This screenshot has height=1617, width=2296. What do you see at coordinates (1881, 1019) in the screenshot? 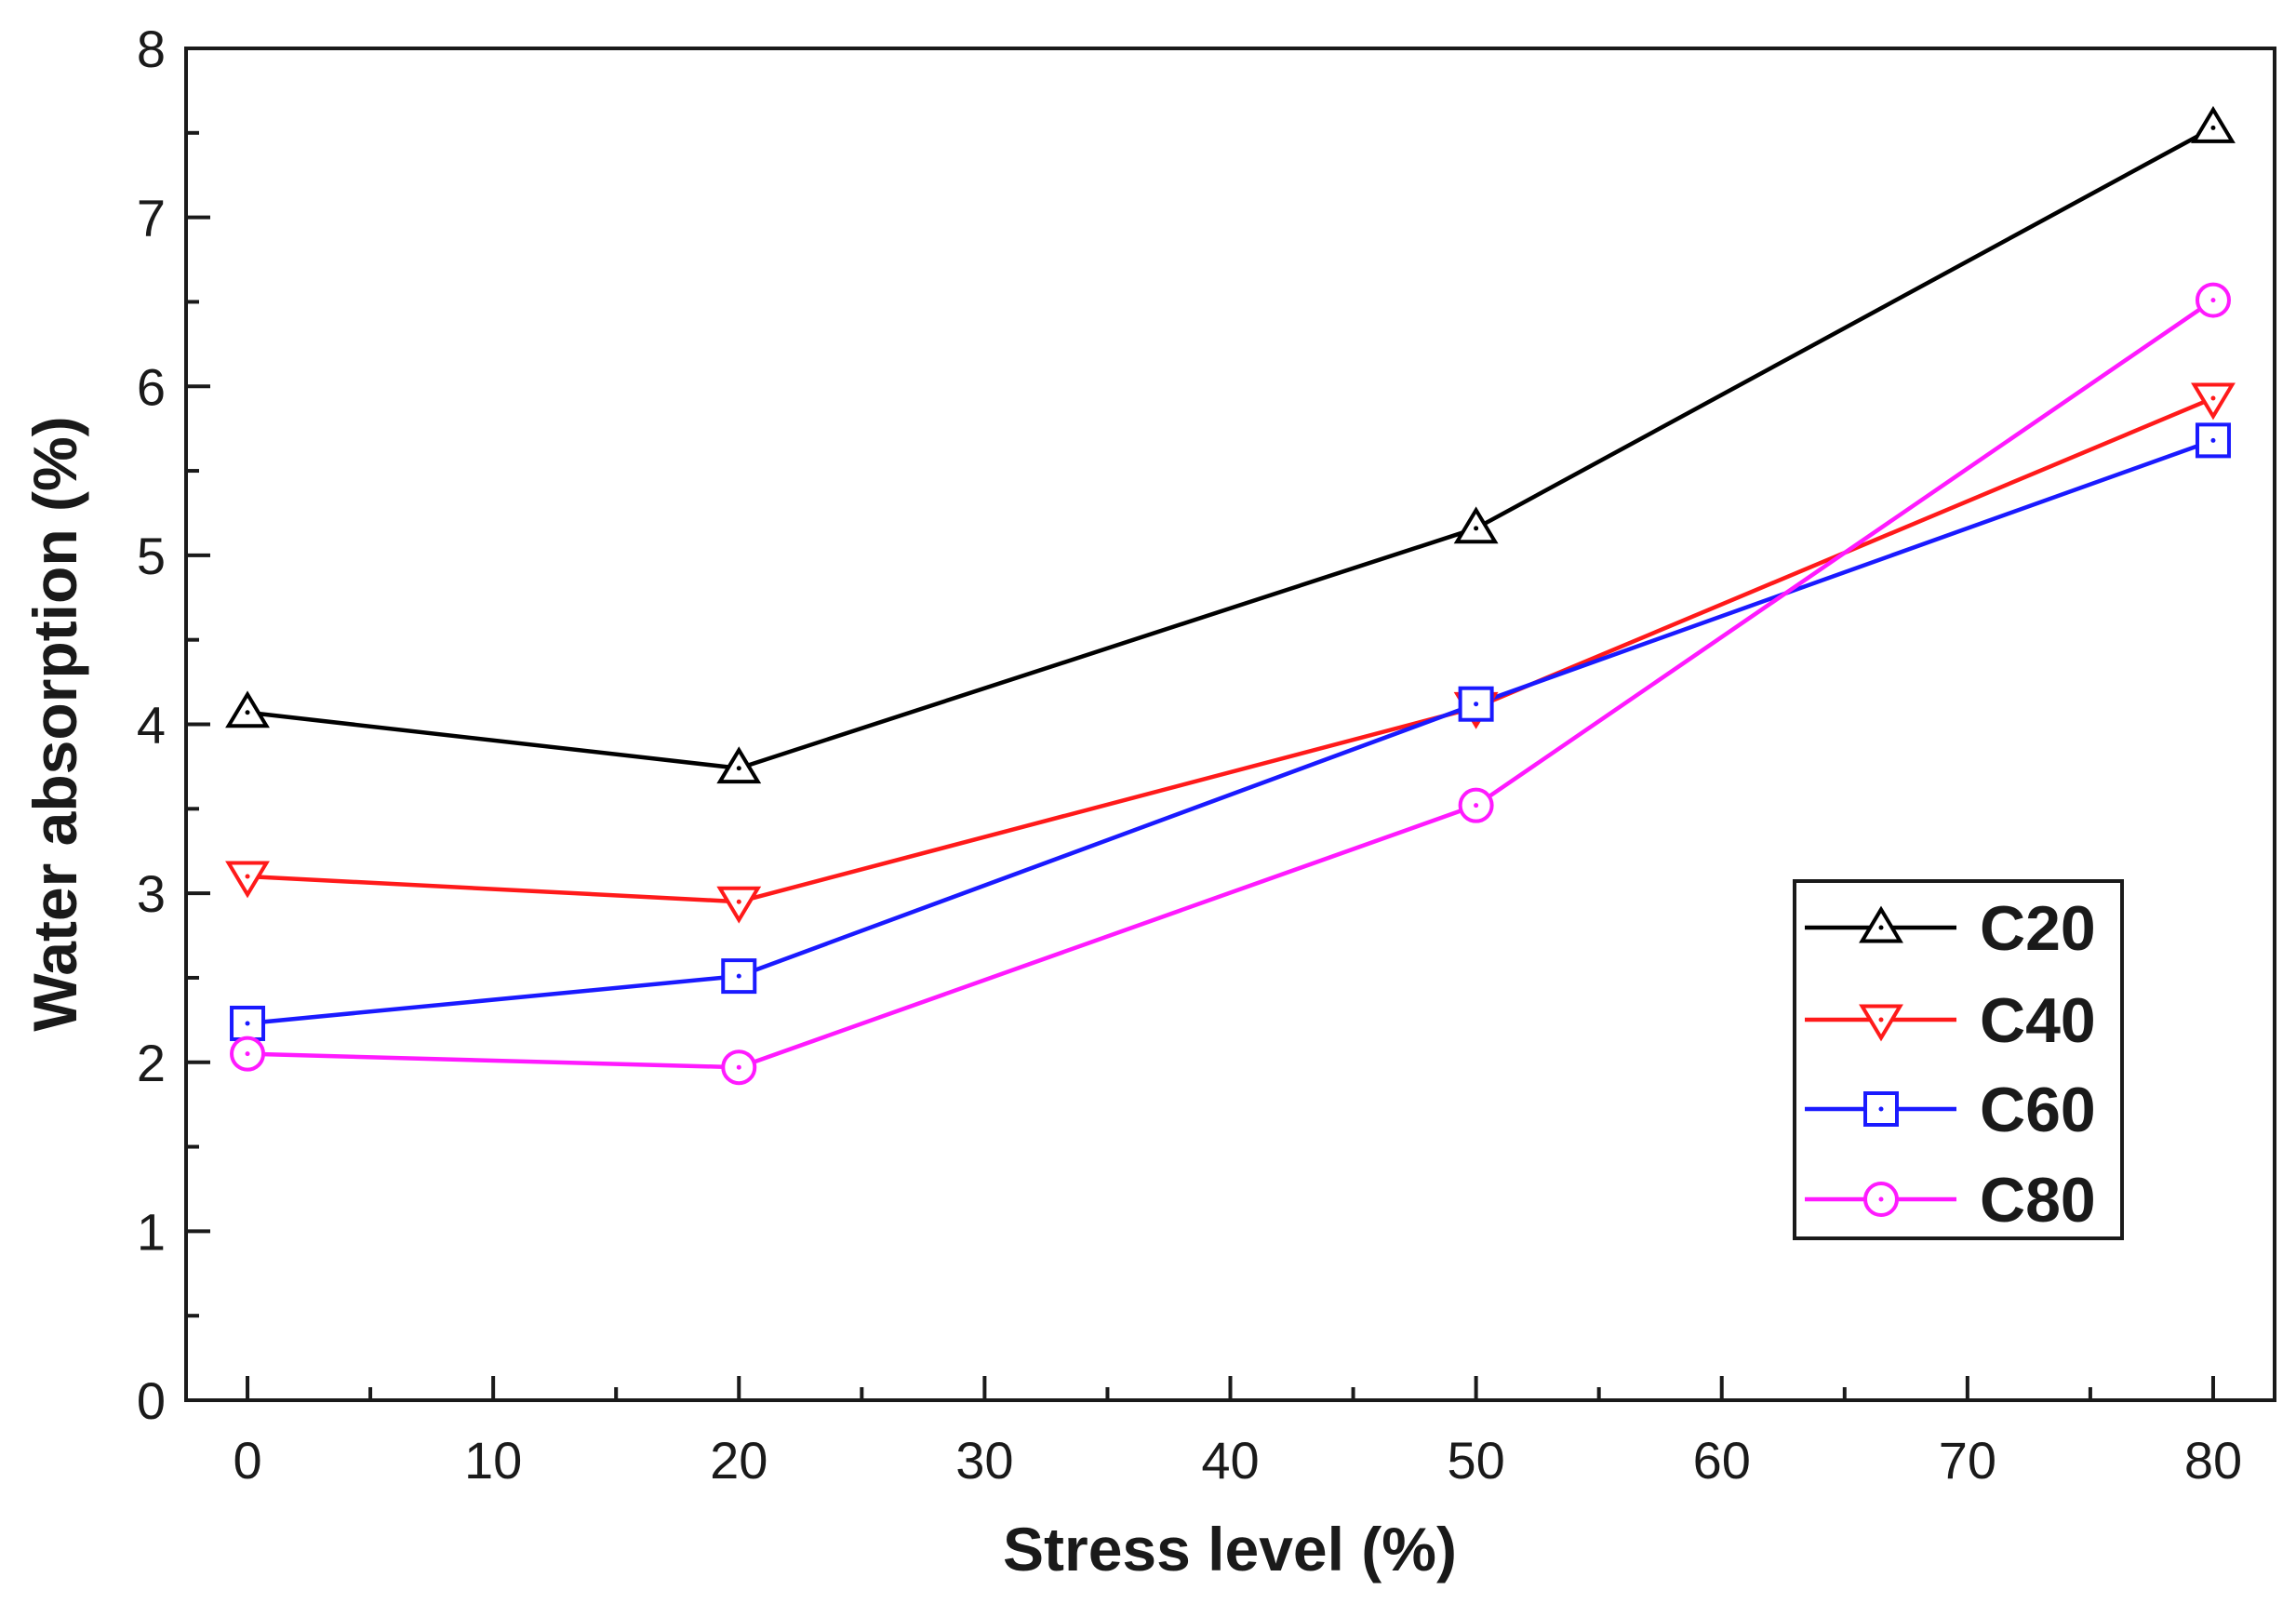
I see `legend-marker-c40-dot` at bounding box center [1881, 1019].